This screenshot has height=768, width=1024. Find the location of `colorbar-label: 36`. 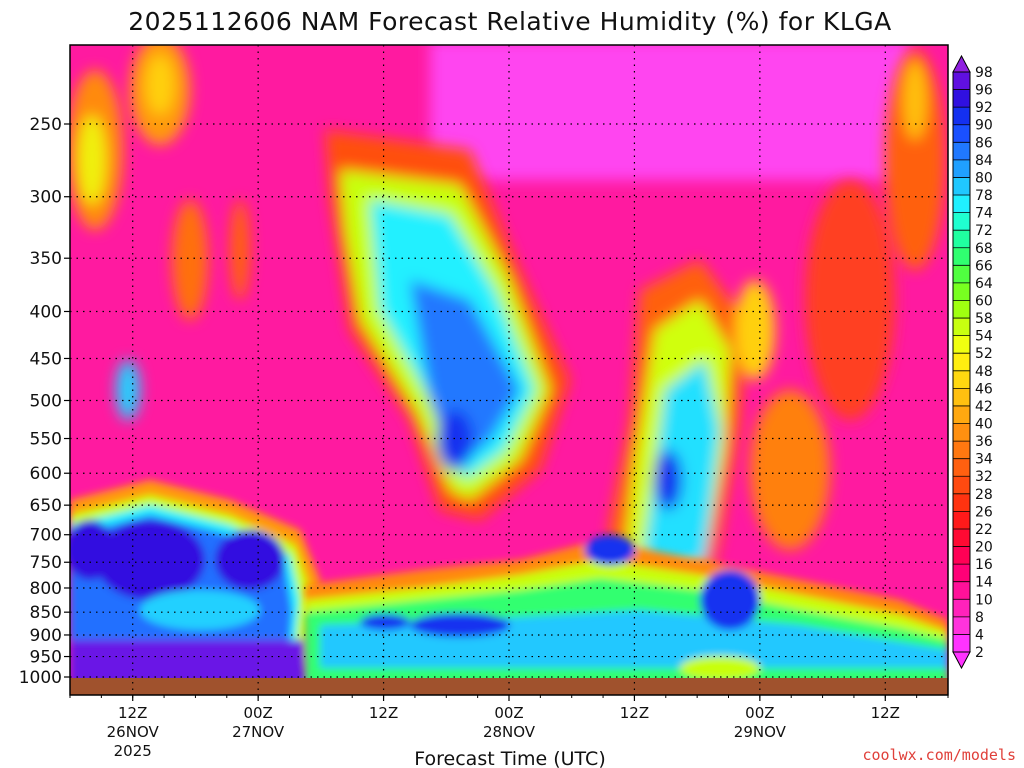

colorbar-label: 36 is located at coordinates (984, 442).